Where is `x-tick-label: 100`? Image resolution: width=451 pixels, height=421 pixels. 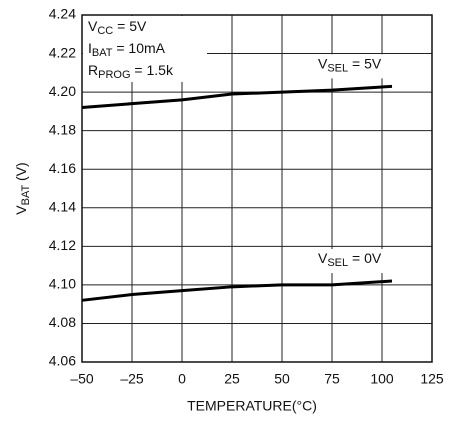 x-tick-label: 100 is located at coordinates (382, 379).